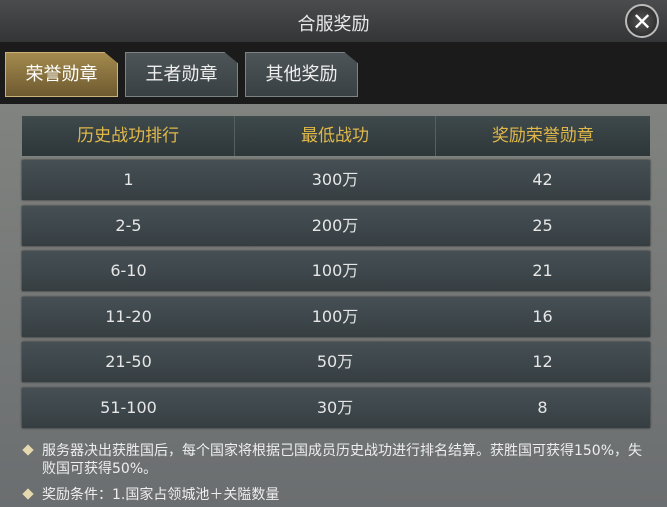 The width and height of the screenshot is (667, 507). What do you see at coordinates (128, 225) in the screenshot?
I see `cell-rank: 2-5` at bounding box center [128, 225].